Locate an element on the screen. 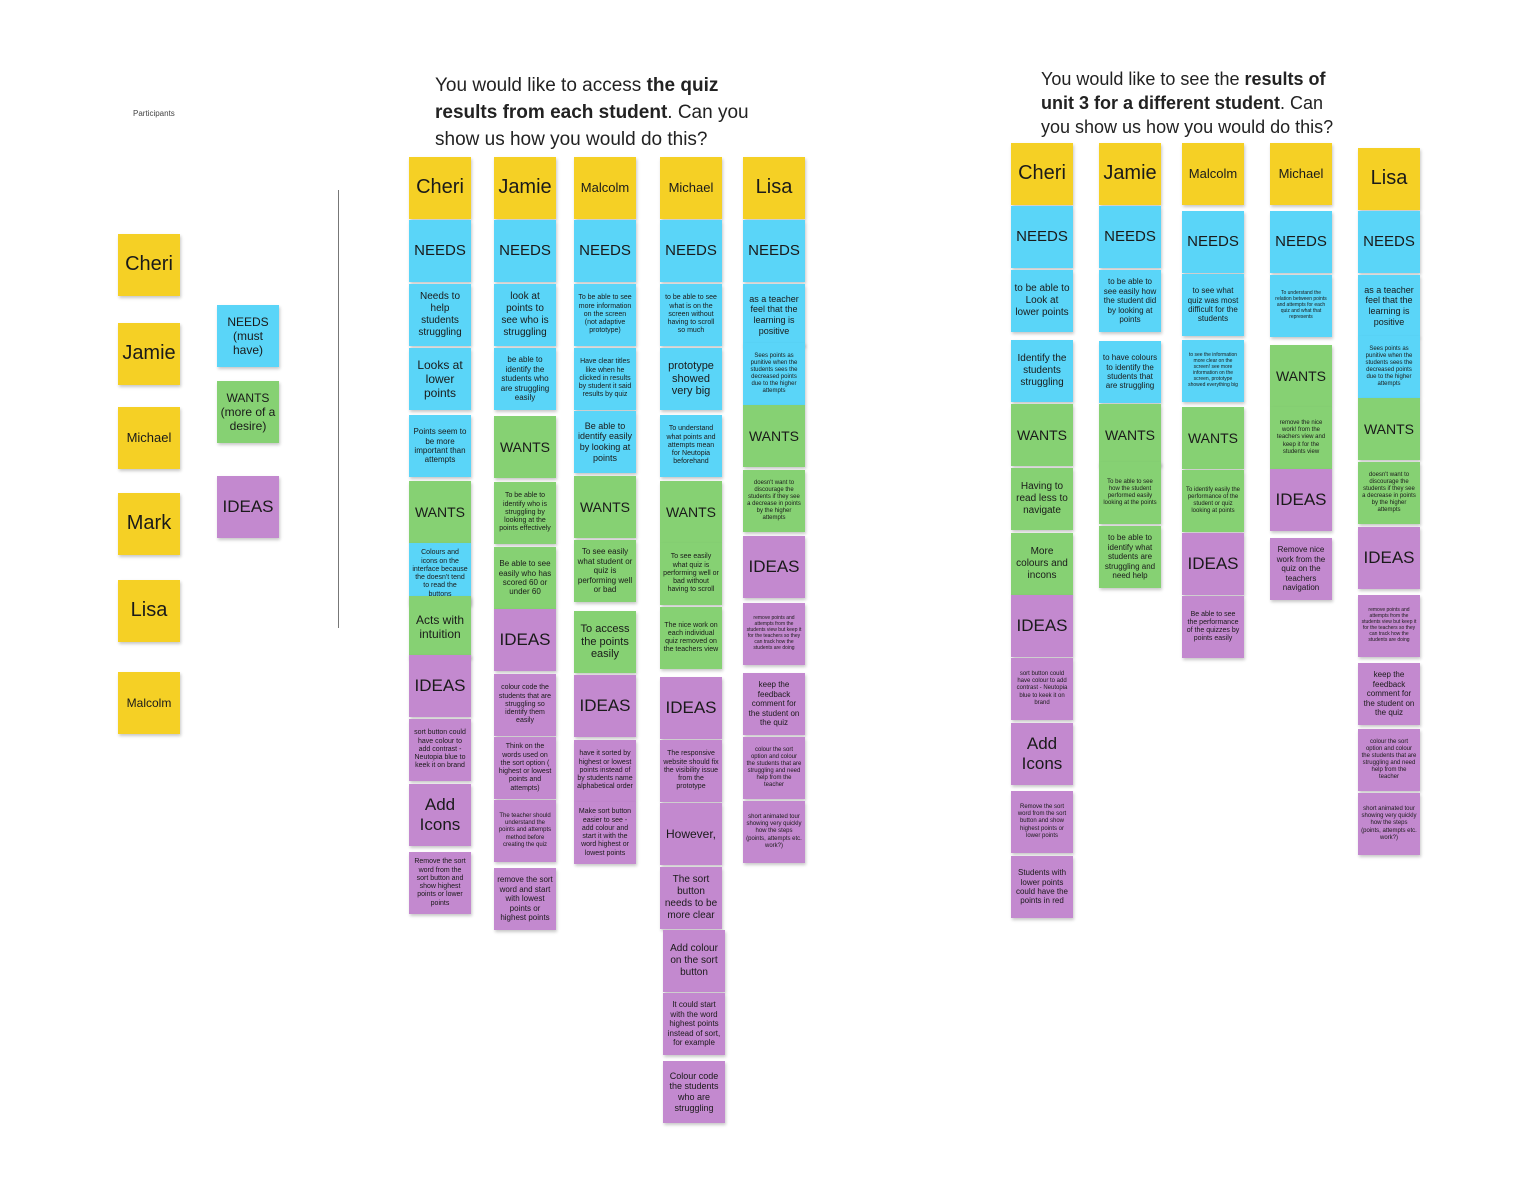 The height and width of the screenshot is (1197, 1536). task1-note-michael: Michael is located at coordinates (691, 188).